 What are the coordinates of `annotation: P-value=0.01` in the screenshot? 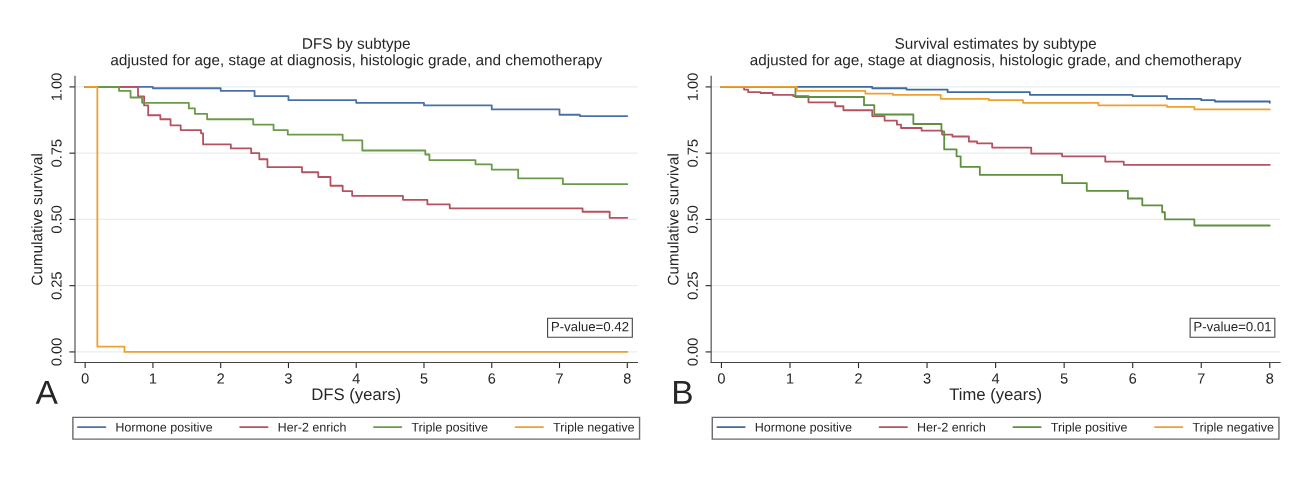 It's located at (1232, 326).